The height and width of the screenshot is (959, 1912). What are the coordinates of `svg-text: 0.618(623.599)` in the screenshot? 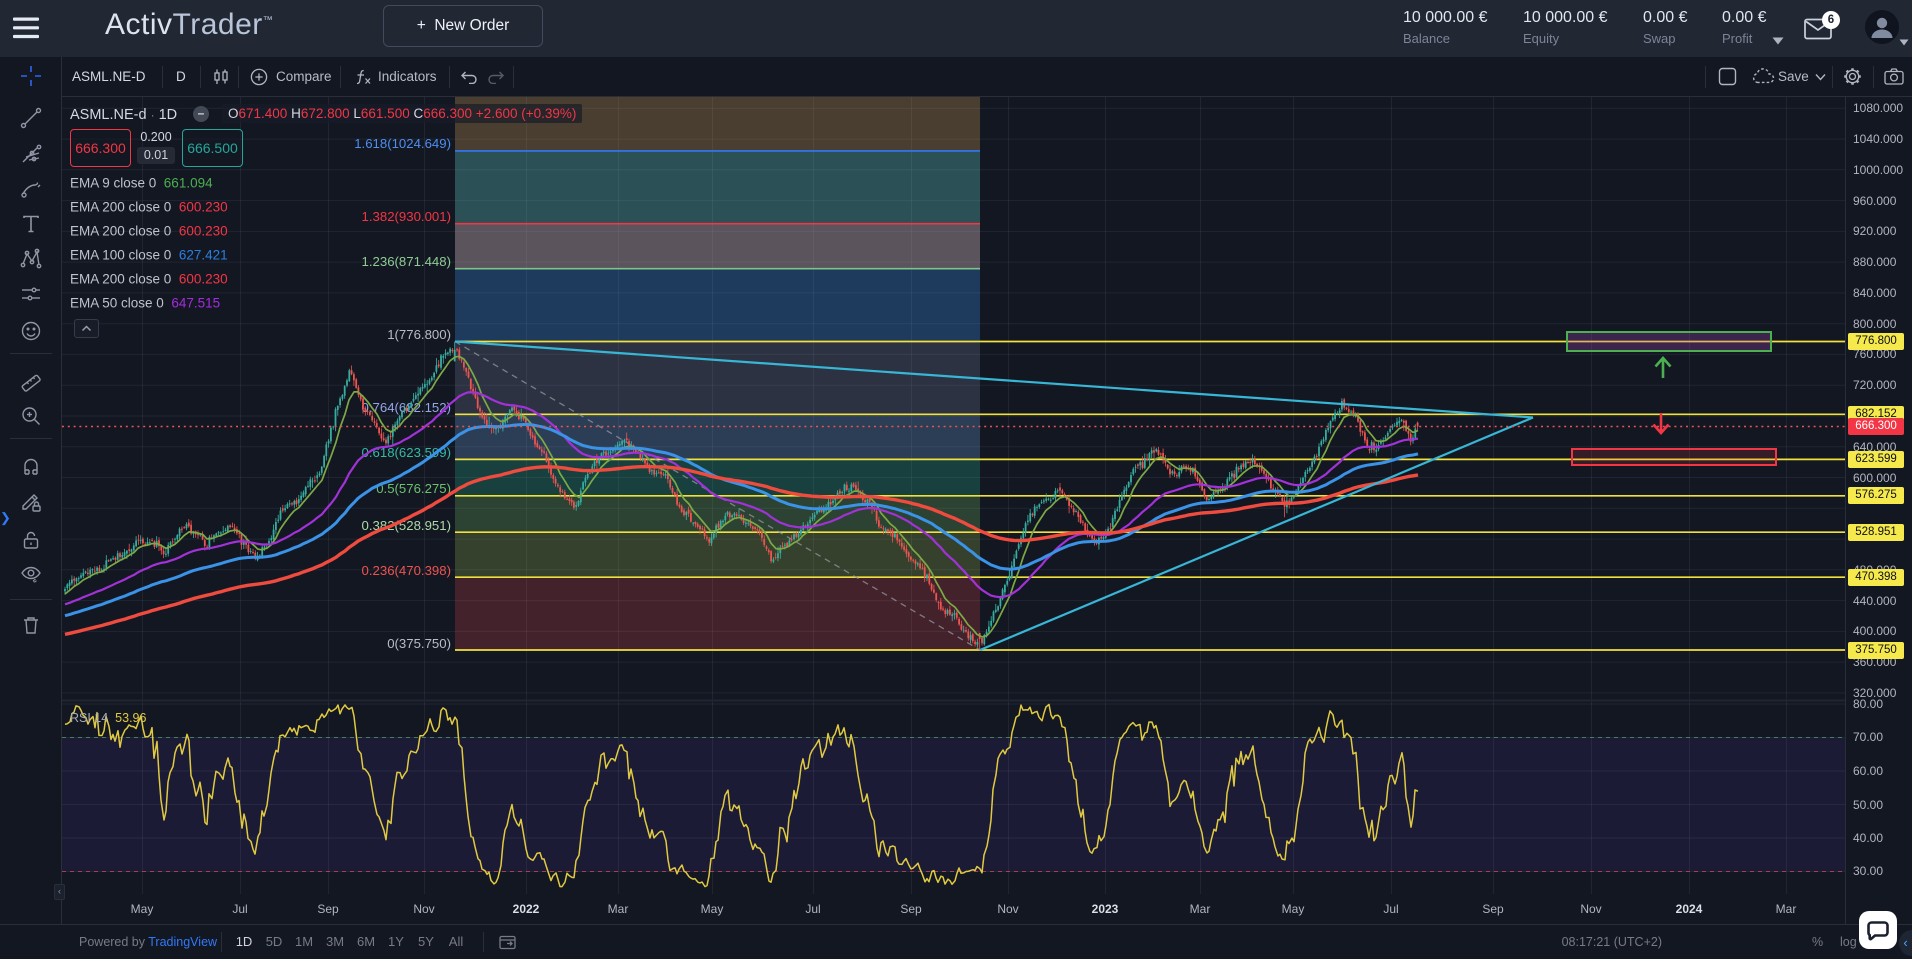 It's located at (406, 452).